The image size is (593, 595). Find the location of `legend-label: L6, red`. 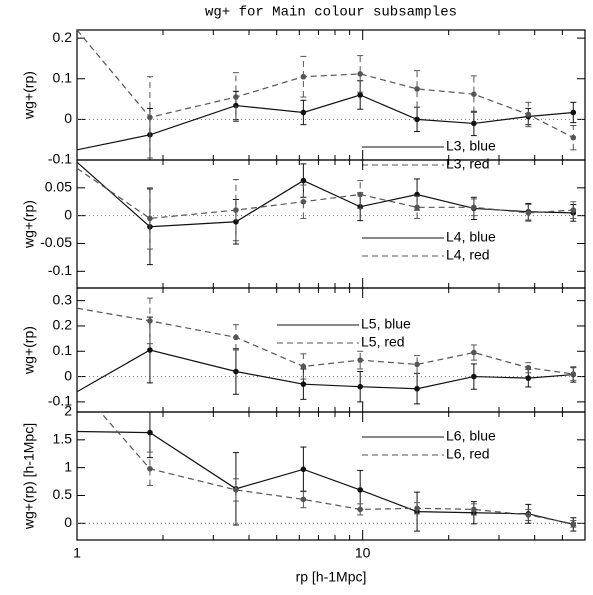

legend-label: L6, red is located at coordinates (468, 454).